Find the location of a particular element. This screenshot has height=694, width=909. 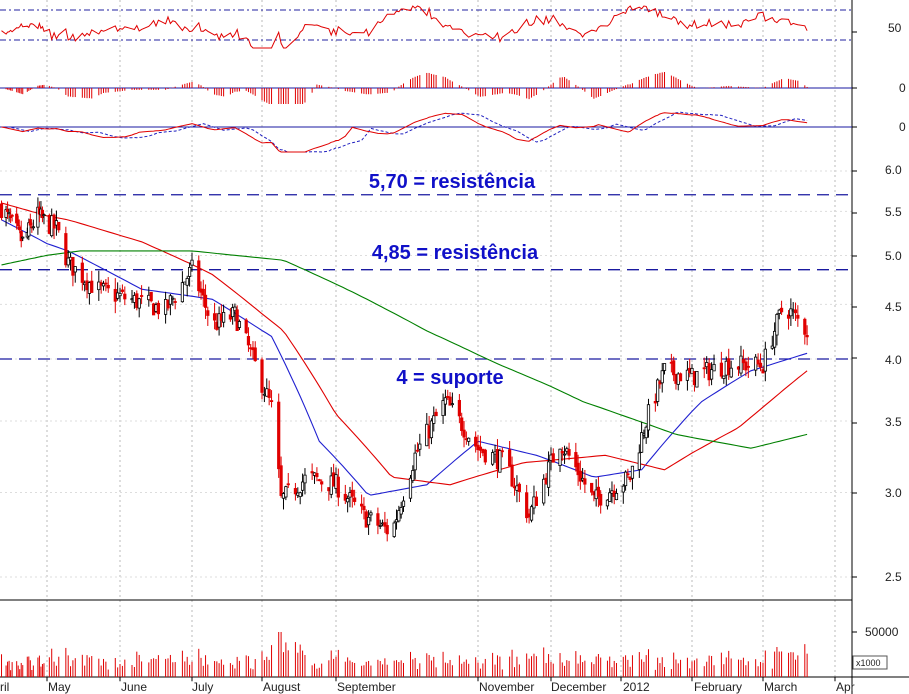

month-label-2012: 2012 is located at coordinates (636, 687).